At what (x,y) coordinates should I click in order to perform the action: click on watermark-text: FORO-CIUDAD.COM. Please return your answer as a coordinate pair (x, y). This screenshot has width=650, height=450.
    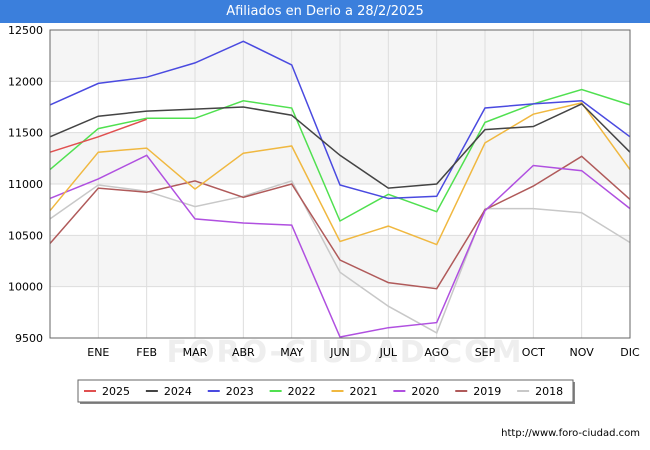
    Looking at the image, I should click on (345, 352).